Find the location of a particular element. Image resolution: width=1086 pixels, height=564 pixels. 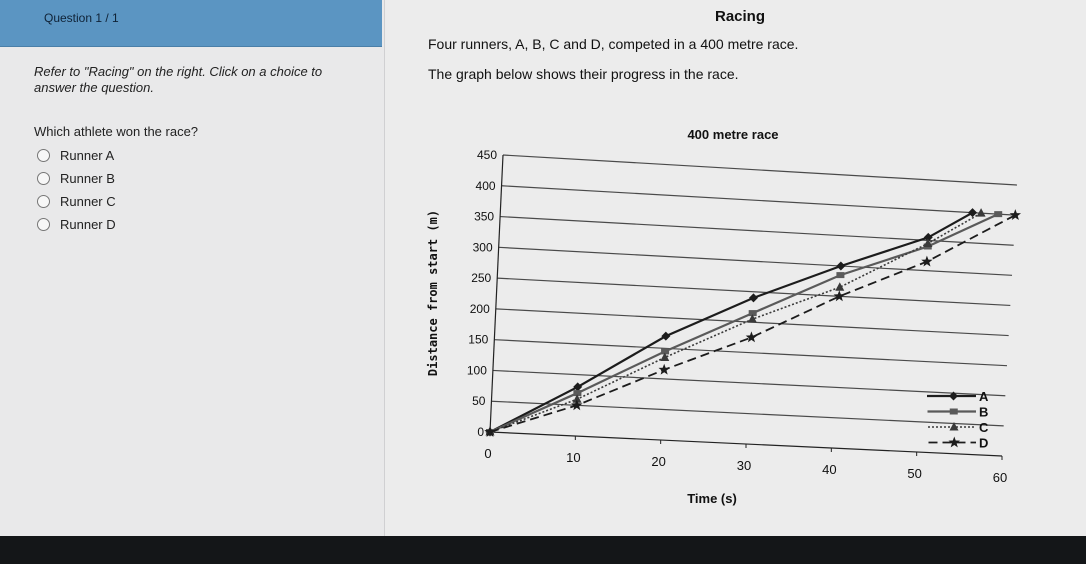

legend-marker-b is located at coordinates (953, 411).